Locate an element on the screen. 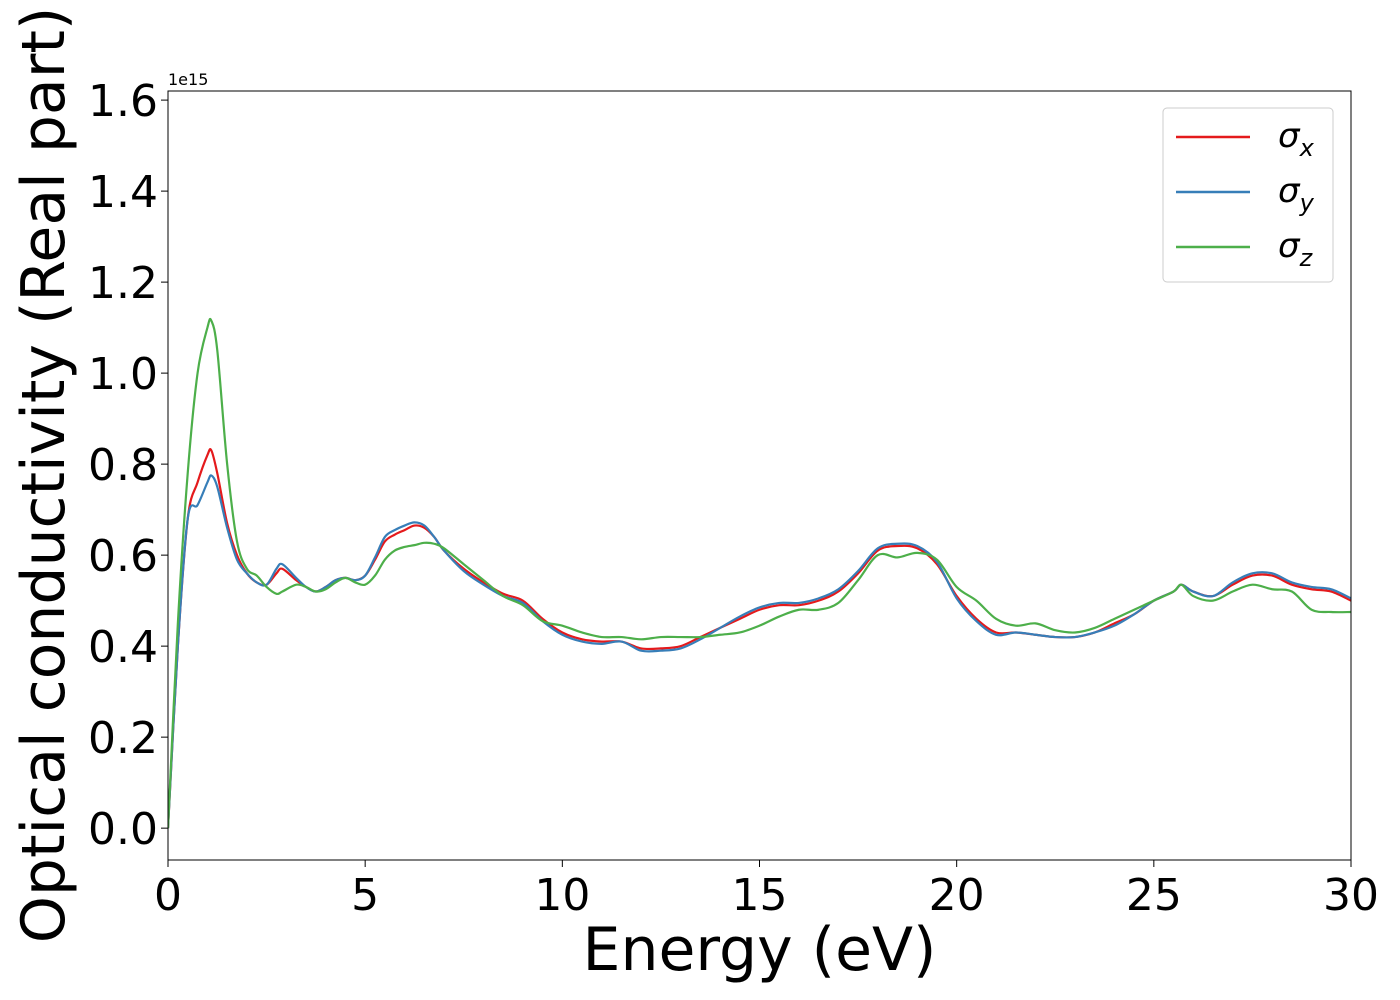 The image size is (1400, 1000). x-axis-ticks: 0 5 10 15 20 25 30 is located at coordinates (766, 890).